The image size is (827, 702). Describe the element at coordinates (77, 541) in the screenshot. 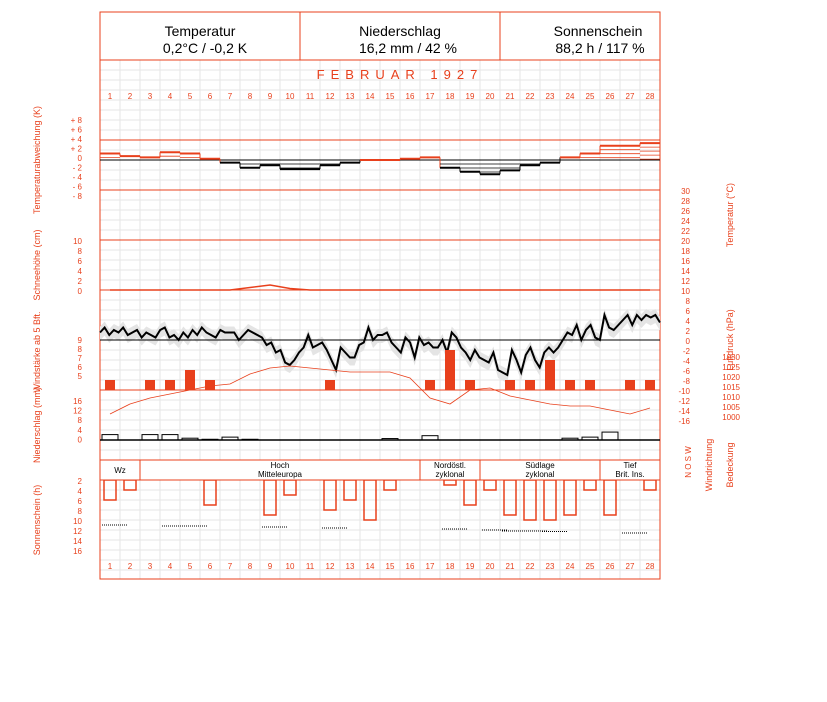

I see `sunshine-tick: 14` at that location.